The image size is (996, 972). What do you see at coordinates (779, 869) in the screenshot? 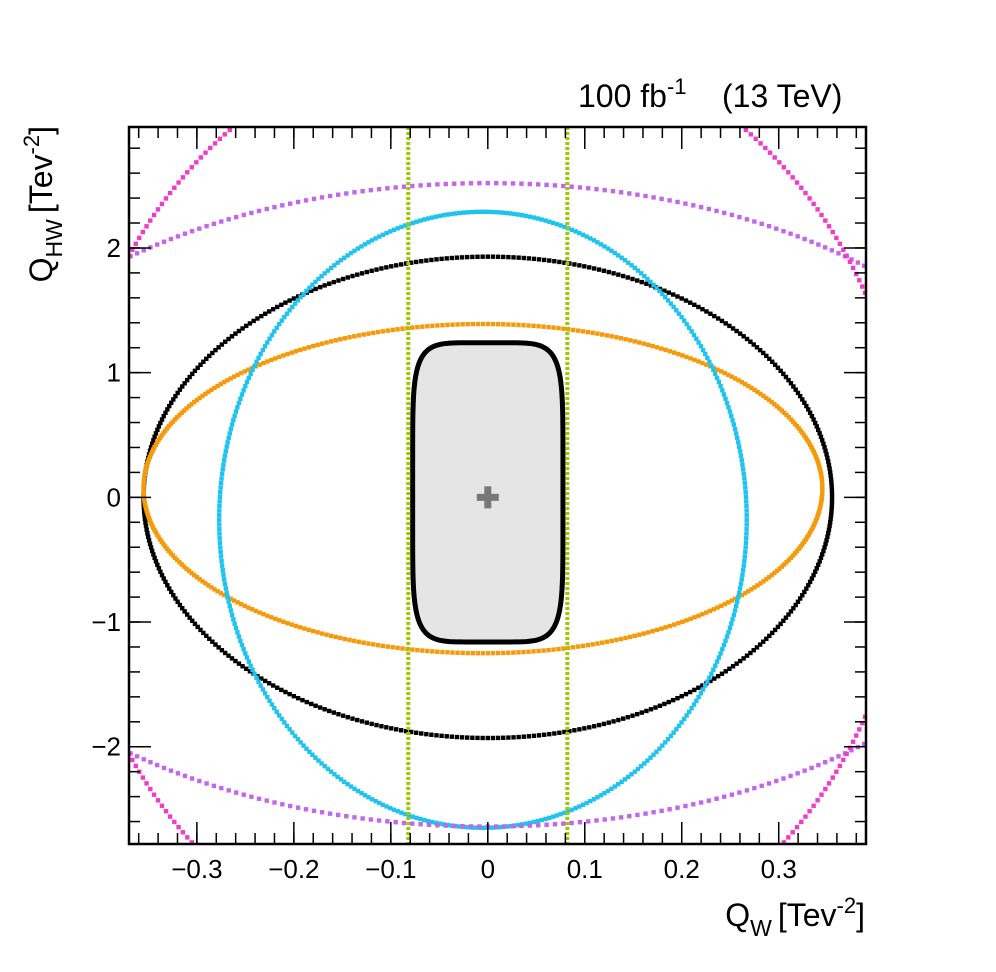
I see `x-tick-label: 0.3` at bounding box center [779, 869].